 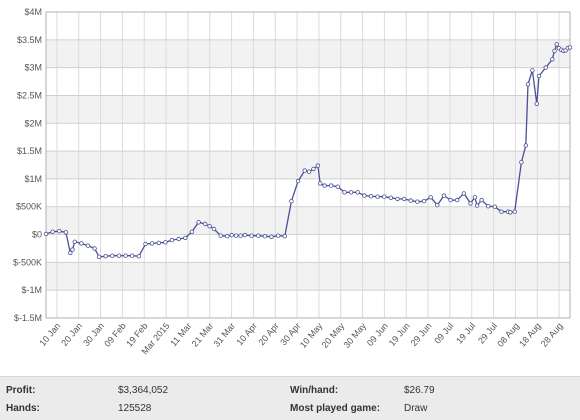 What do you see at coordinates (29, 95) in the screenshot?
I see `y-tick-label: $2.5M` at bounding box center [29, 95].